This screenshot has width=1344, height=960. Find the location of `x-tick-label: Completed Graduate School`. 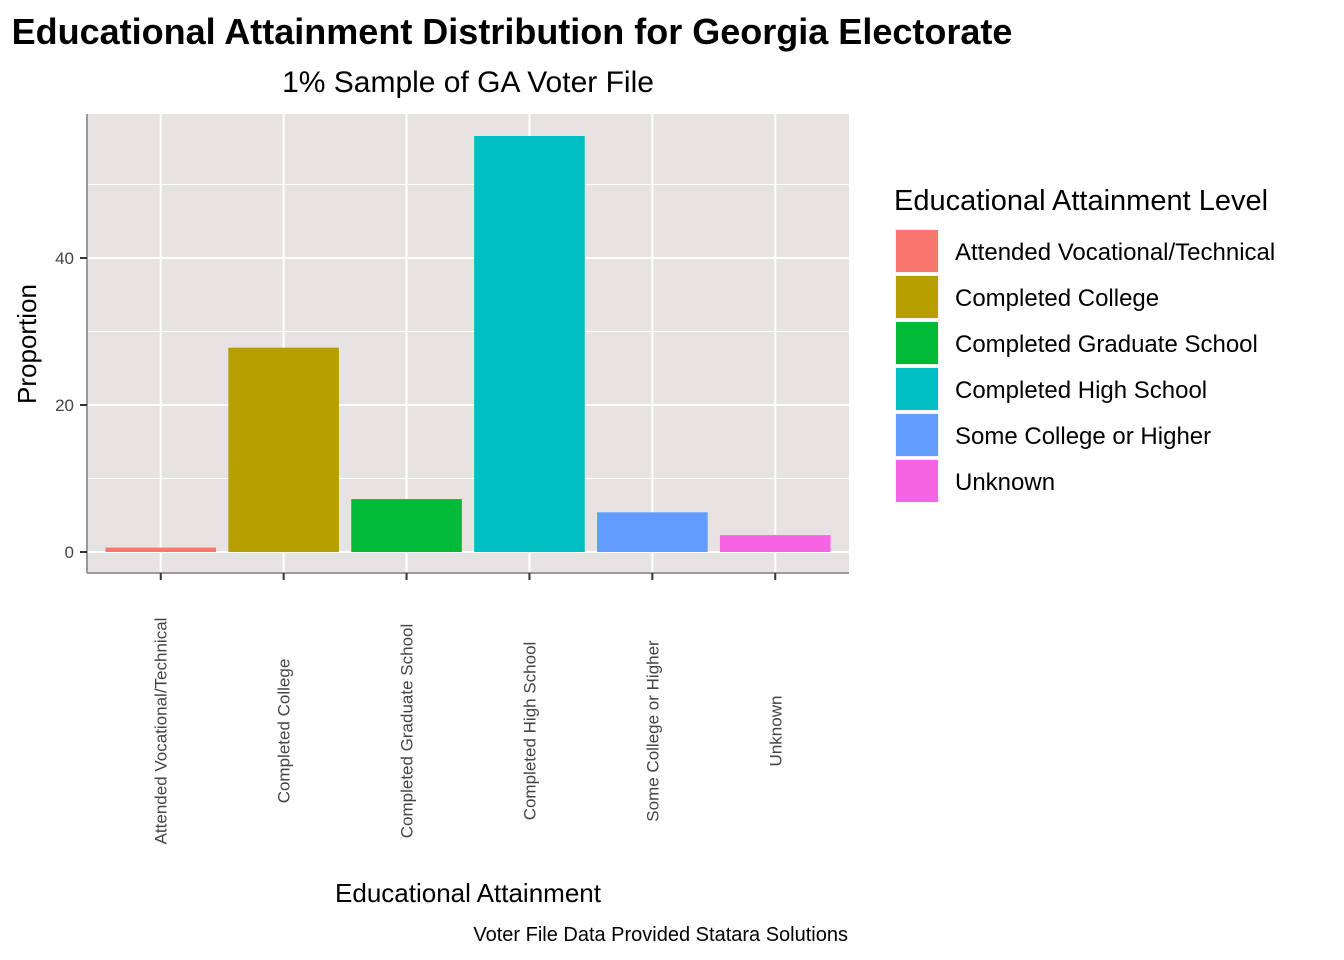

x-tick-label: Completed Graduate School is located at coordinates (407, 731).